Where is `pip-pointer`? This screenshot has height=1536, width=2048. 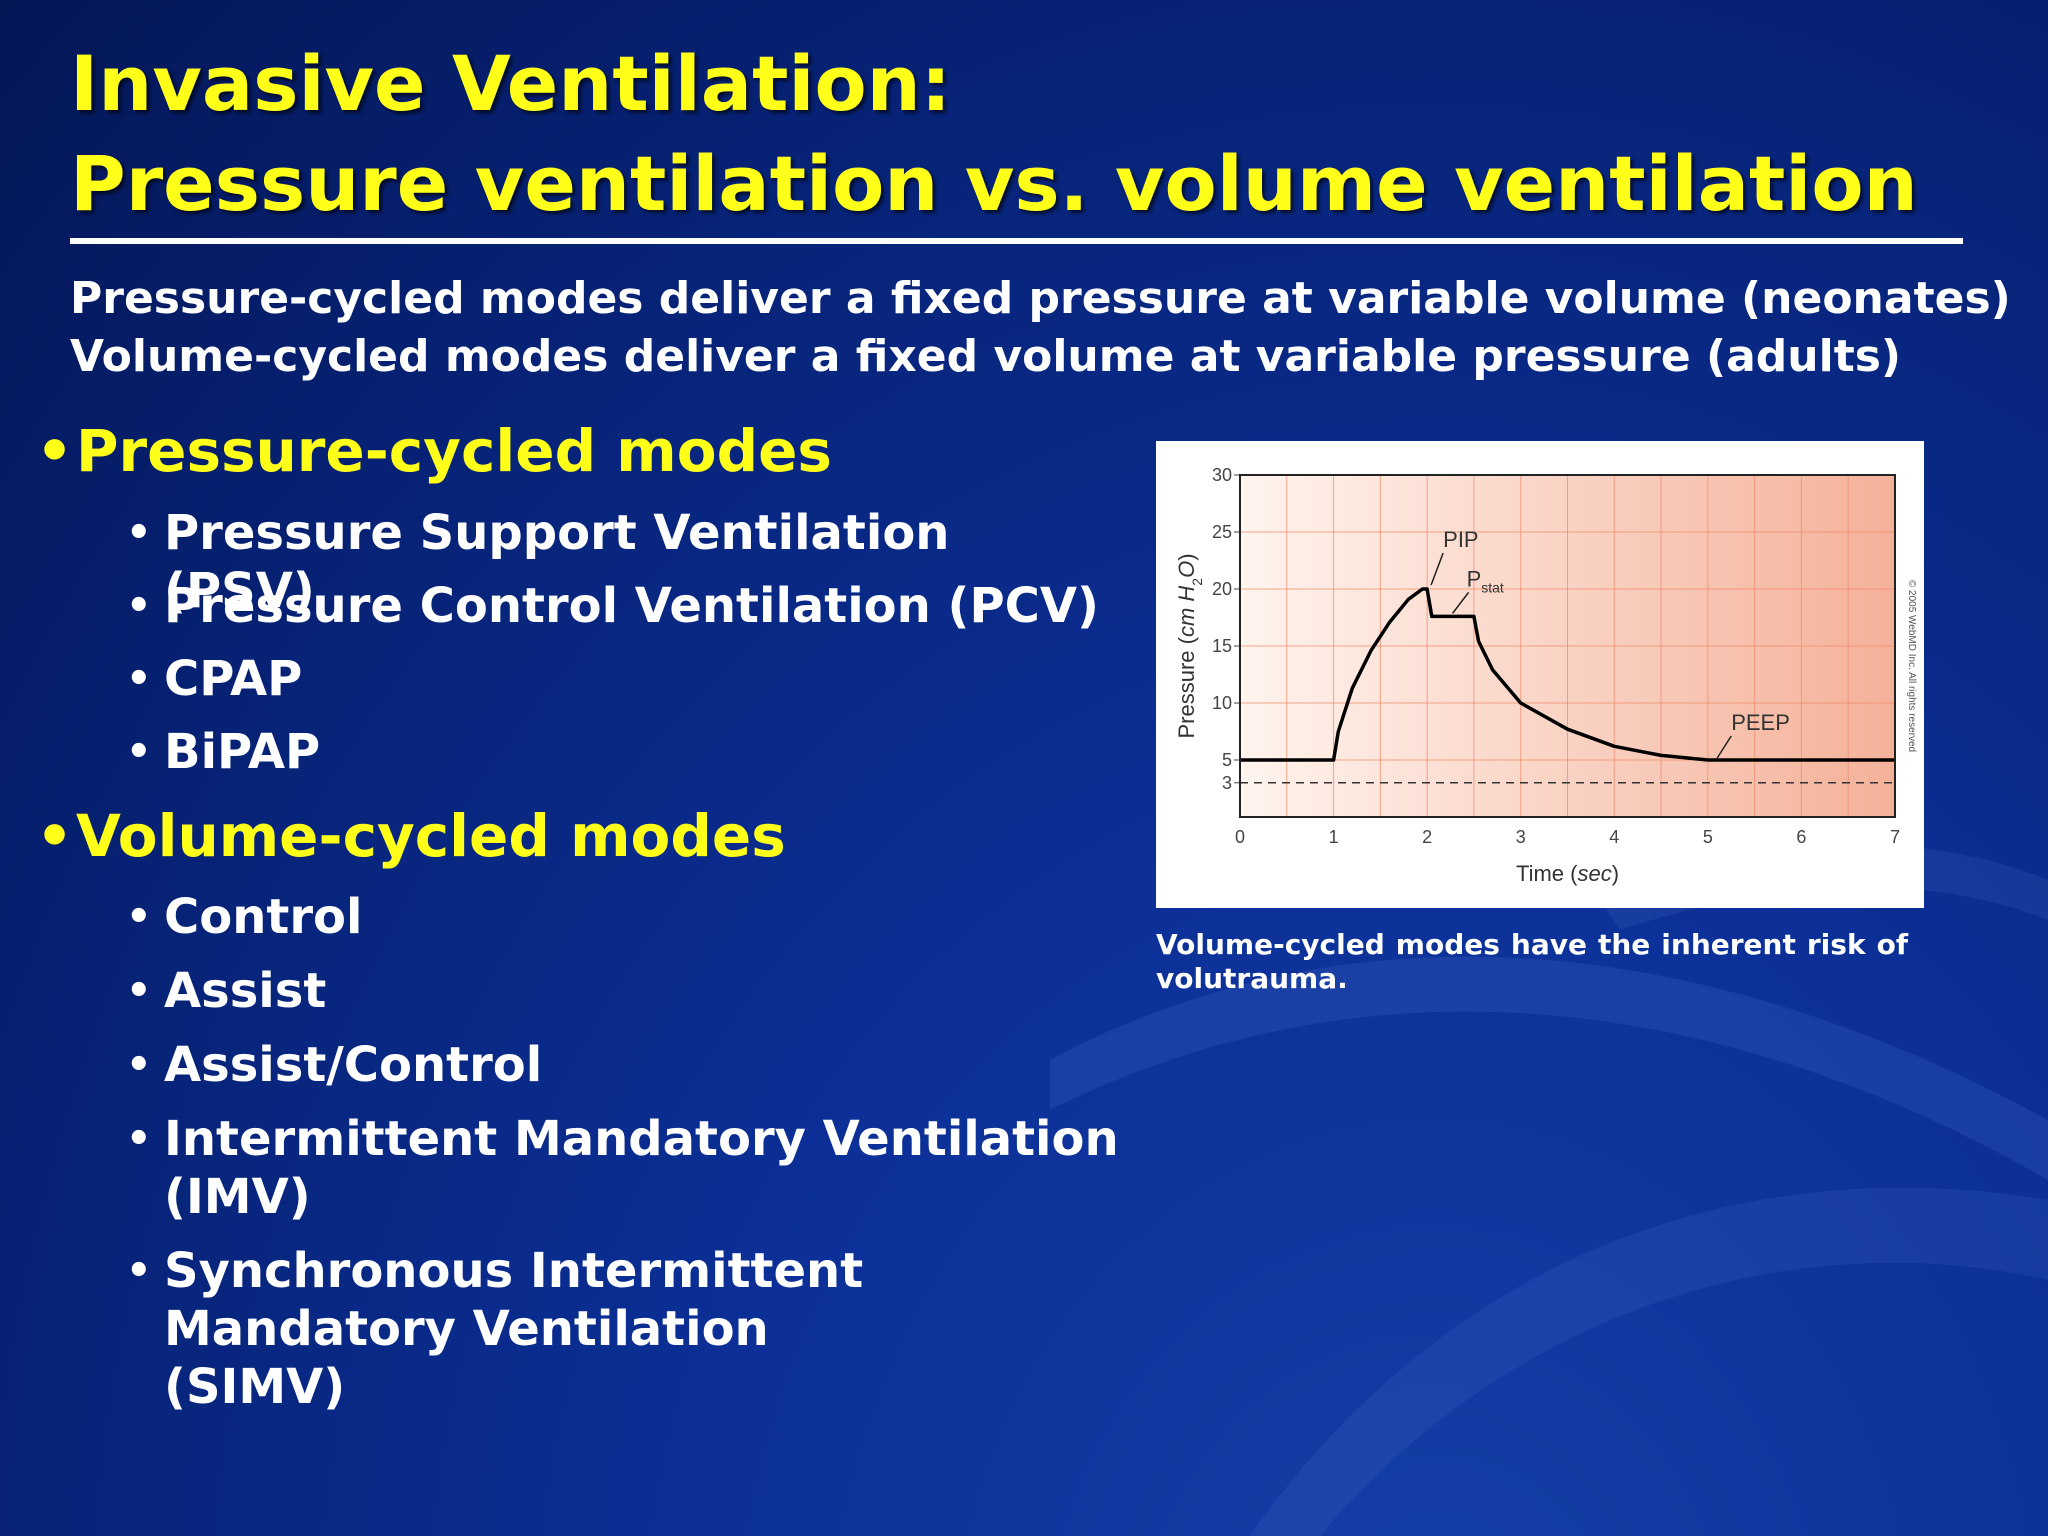 pip-pointer is located at coordinates (1437, 569).